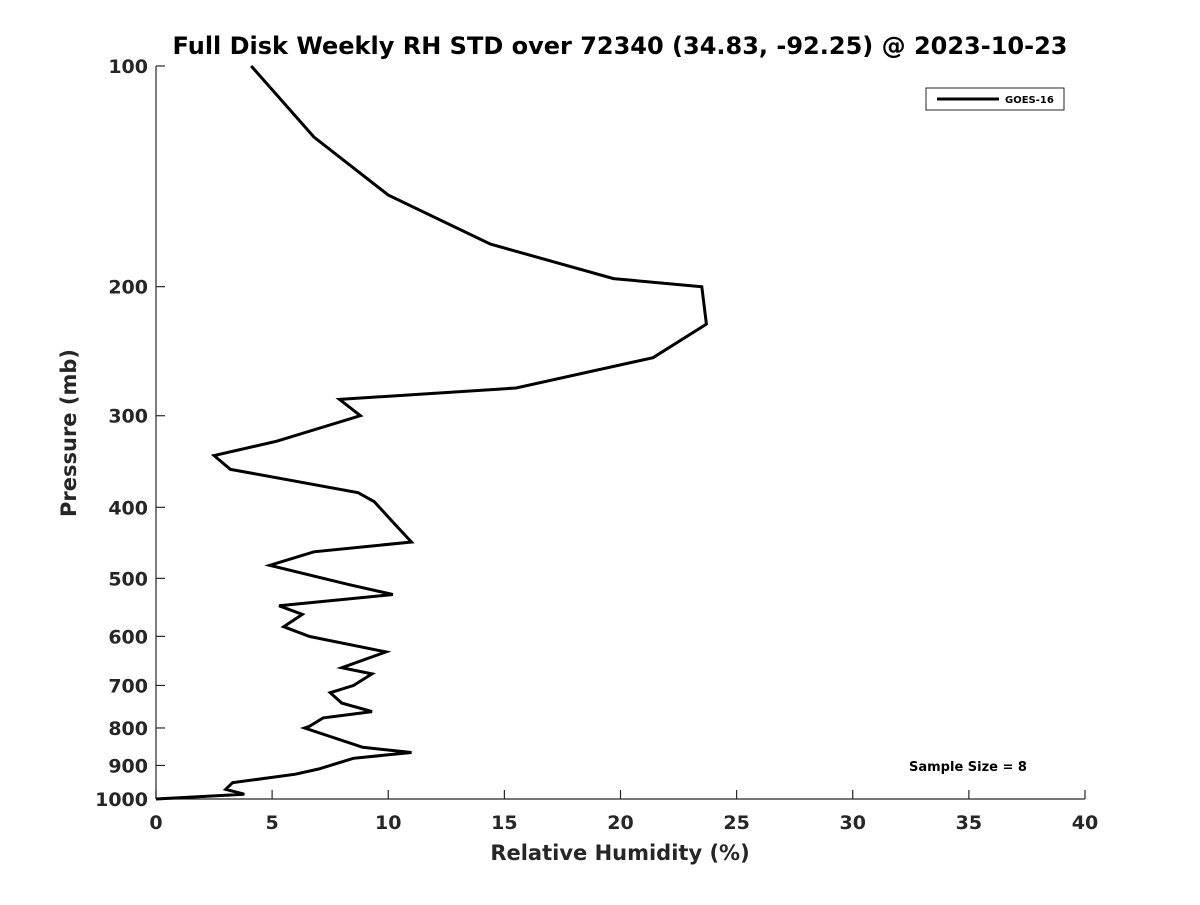 The height and width of the screenshot is (905, 1200). I want to click on x-tick-label: 25, so click(736, 823).